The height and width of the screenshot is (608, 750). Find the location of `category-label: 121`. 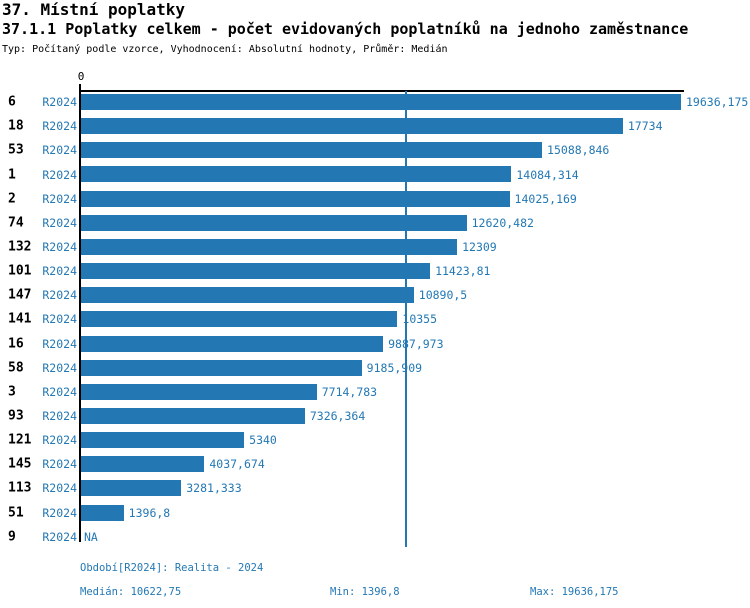

category-label: 121 is located at coordinates (20, 440).